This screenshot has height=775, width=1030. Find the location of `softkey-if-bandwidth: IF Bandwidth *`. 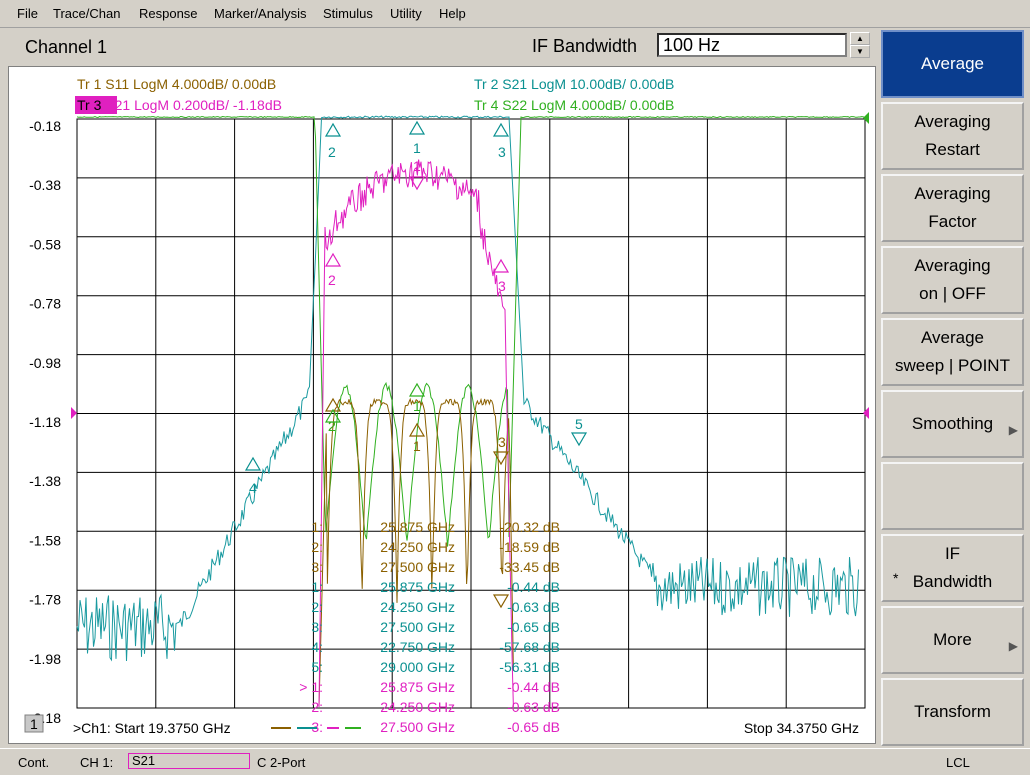

softkey-if-bandwidth: IF Bandwidth * is located at coordinates (952, 568).